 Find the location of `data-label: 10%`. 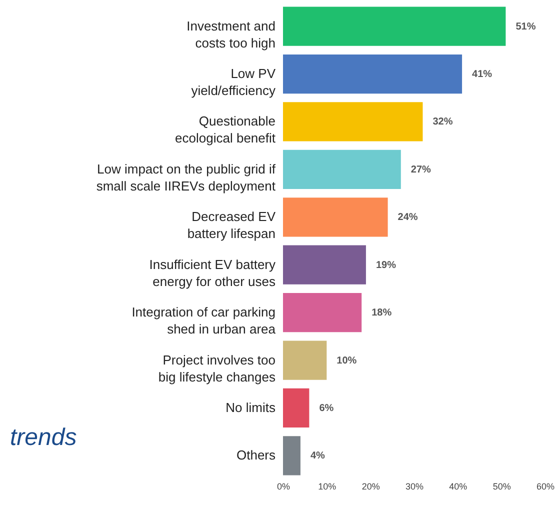

data-label: 10% is located at coordinates (346, 360).